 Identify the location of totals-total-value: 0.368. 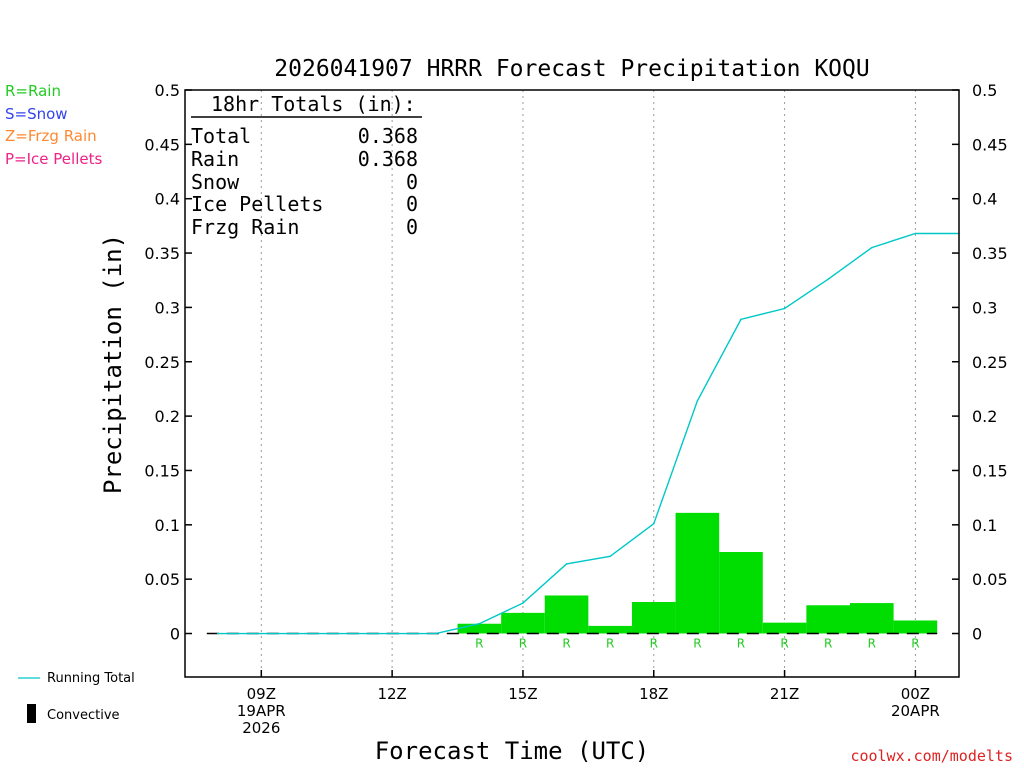
(388, 136).